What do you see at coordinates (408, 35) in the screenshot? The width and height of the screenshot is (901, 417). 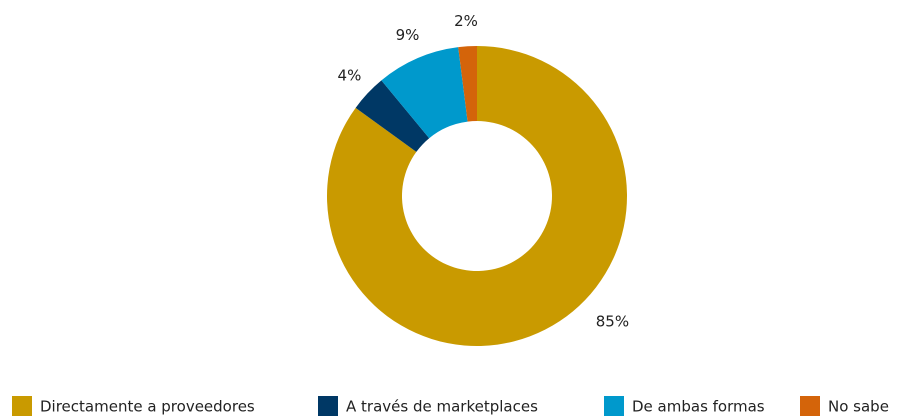 I see `data-label: 9%` at bounding box center [408, 35].